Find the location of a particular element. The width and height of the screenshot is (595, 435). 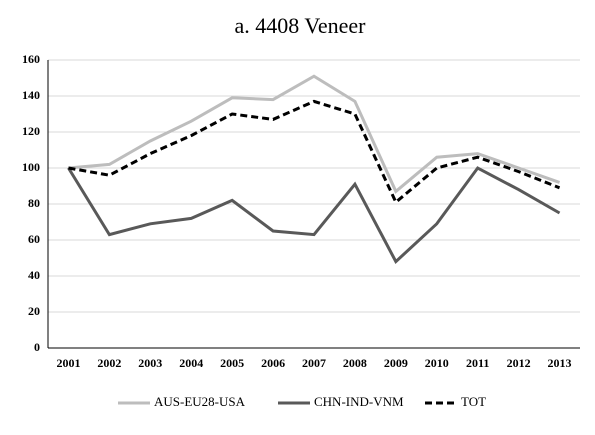

y-tick-label: 80 is located at coordinates (34, 203).